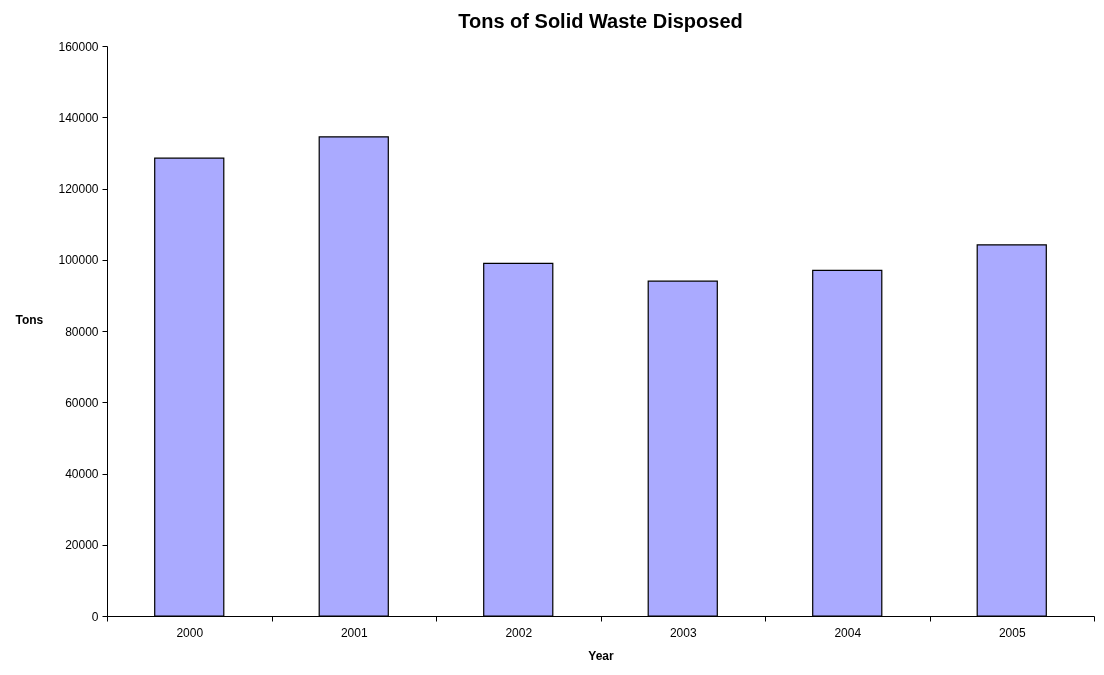  I want to click on y-tick-label: 40000, so click(82, 474).